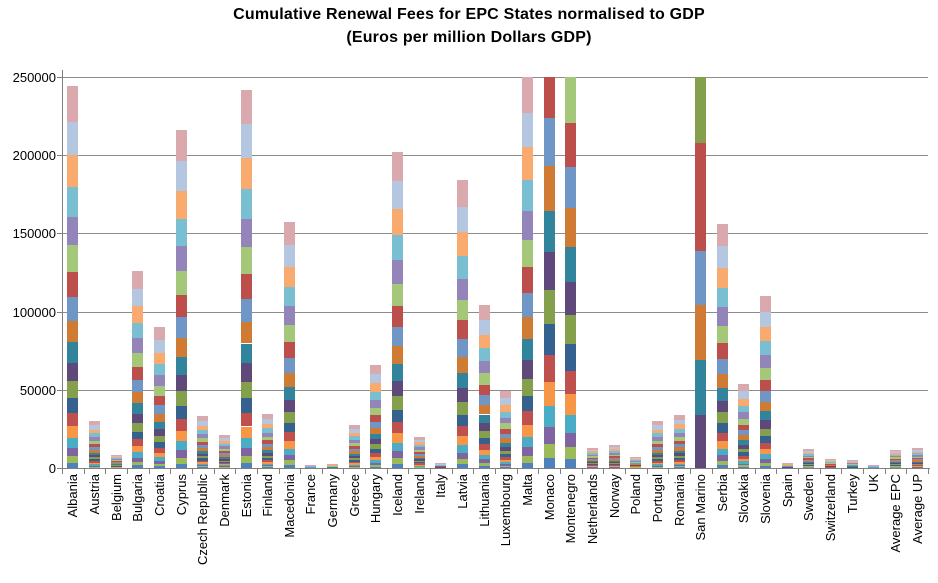  What do you see at coordinates (311, 466) in the screenshot?
I see `bar-france` at bounding box center [311, 466].